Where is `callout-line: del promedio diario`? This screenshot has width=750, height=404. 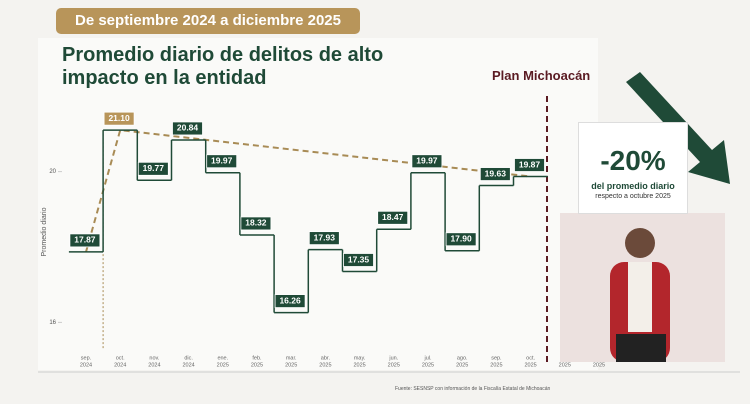 callout-line: del promedio diario is located at coordinates (633, 186).